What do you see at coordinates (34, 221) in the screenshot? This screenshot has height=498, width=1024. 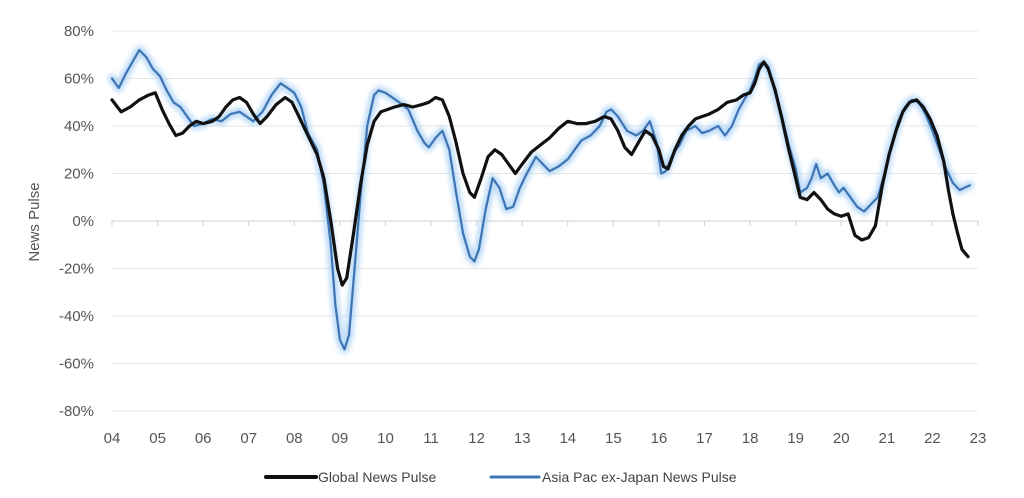 I see `y-axis-label: News Pulse` at bounding box center [34, 221].